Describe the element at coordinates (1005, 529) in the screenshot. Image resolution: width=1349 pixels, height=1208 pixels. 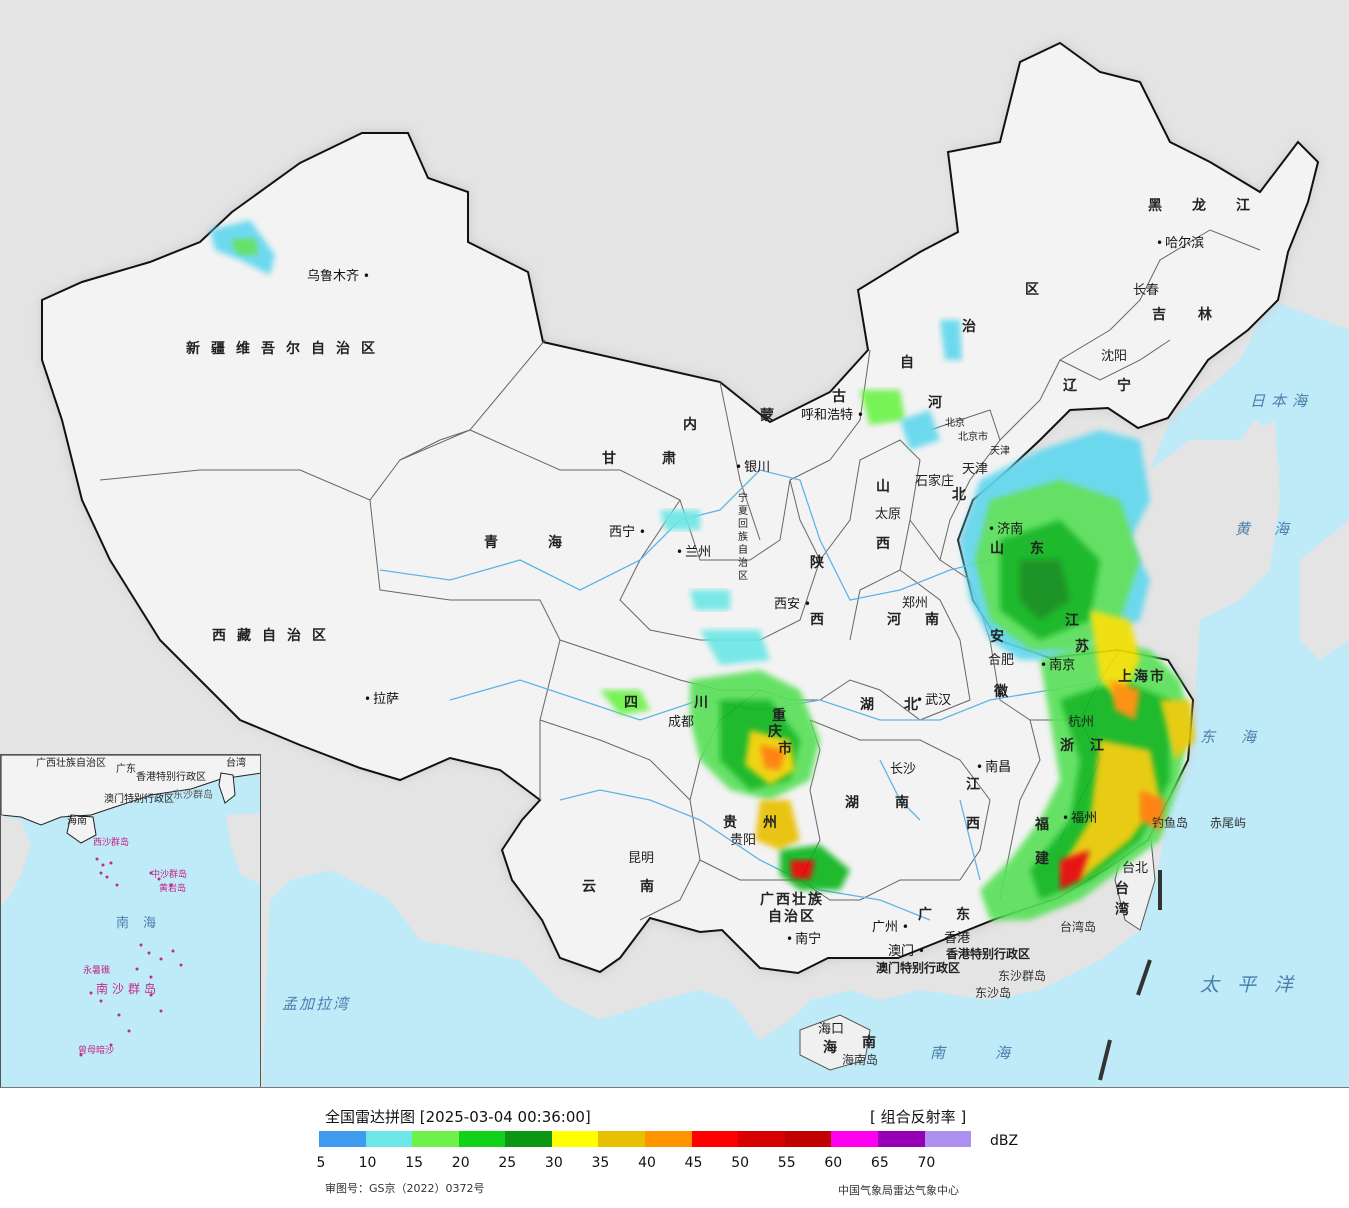
I see `city-jinan: 济南` at that location.